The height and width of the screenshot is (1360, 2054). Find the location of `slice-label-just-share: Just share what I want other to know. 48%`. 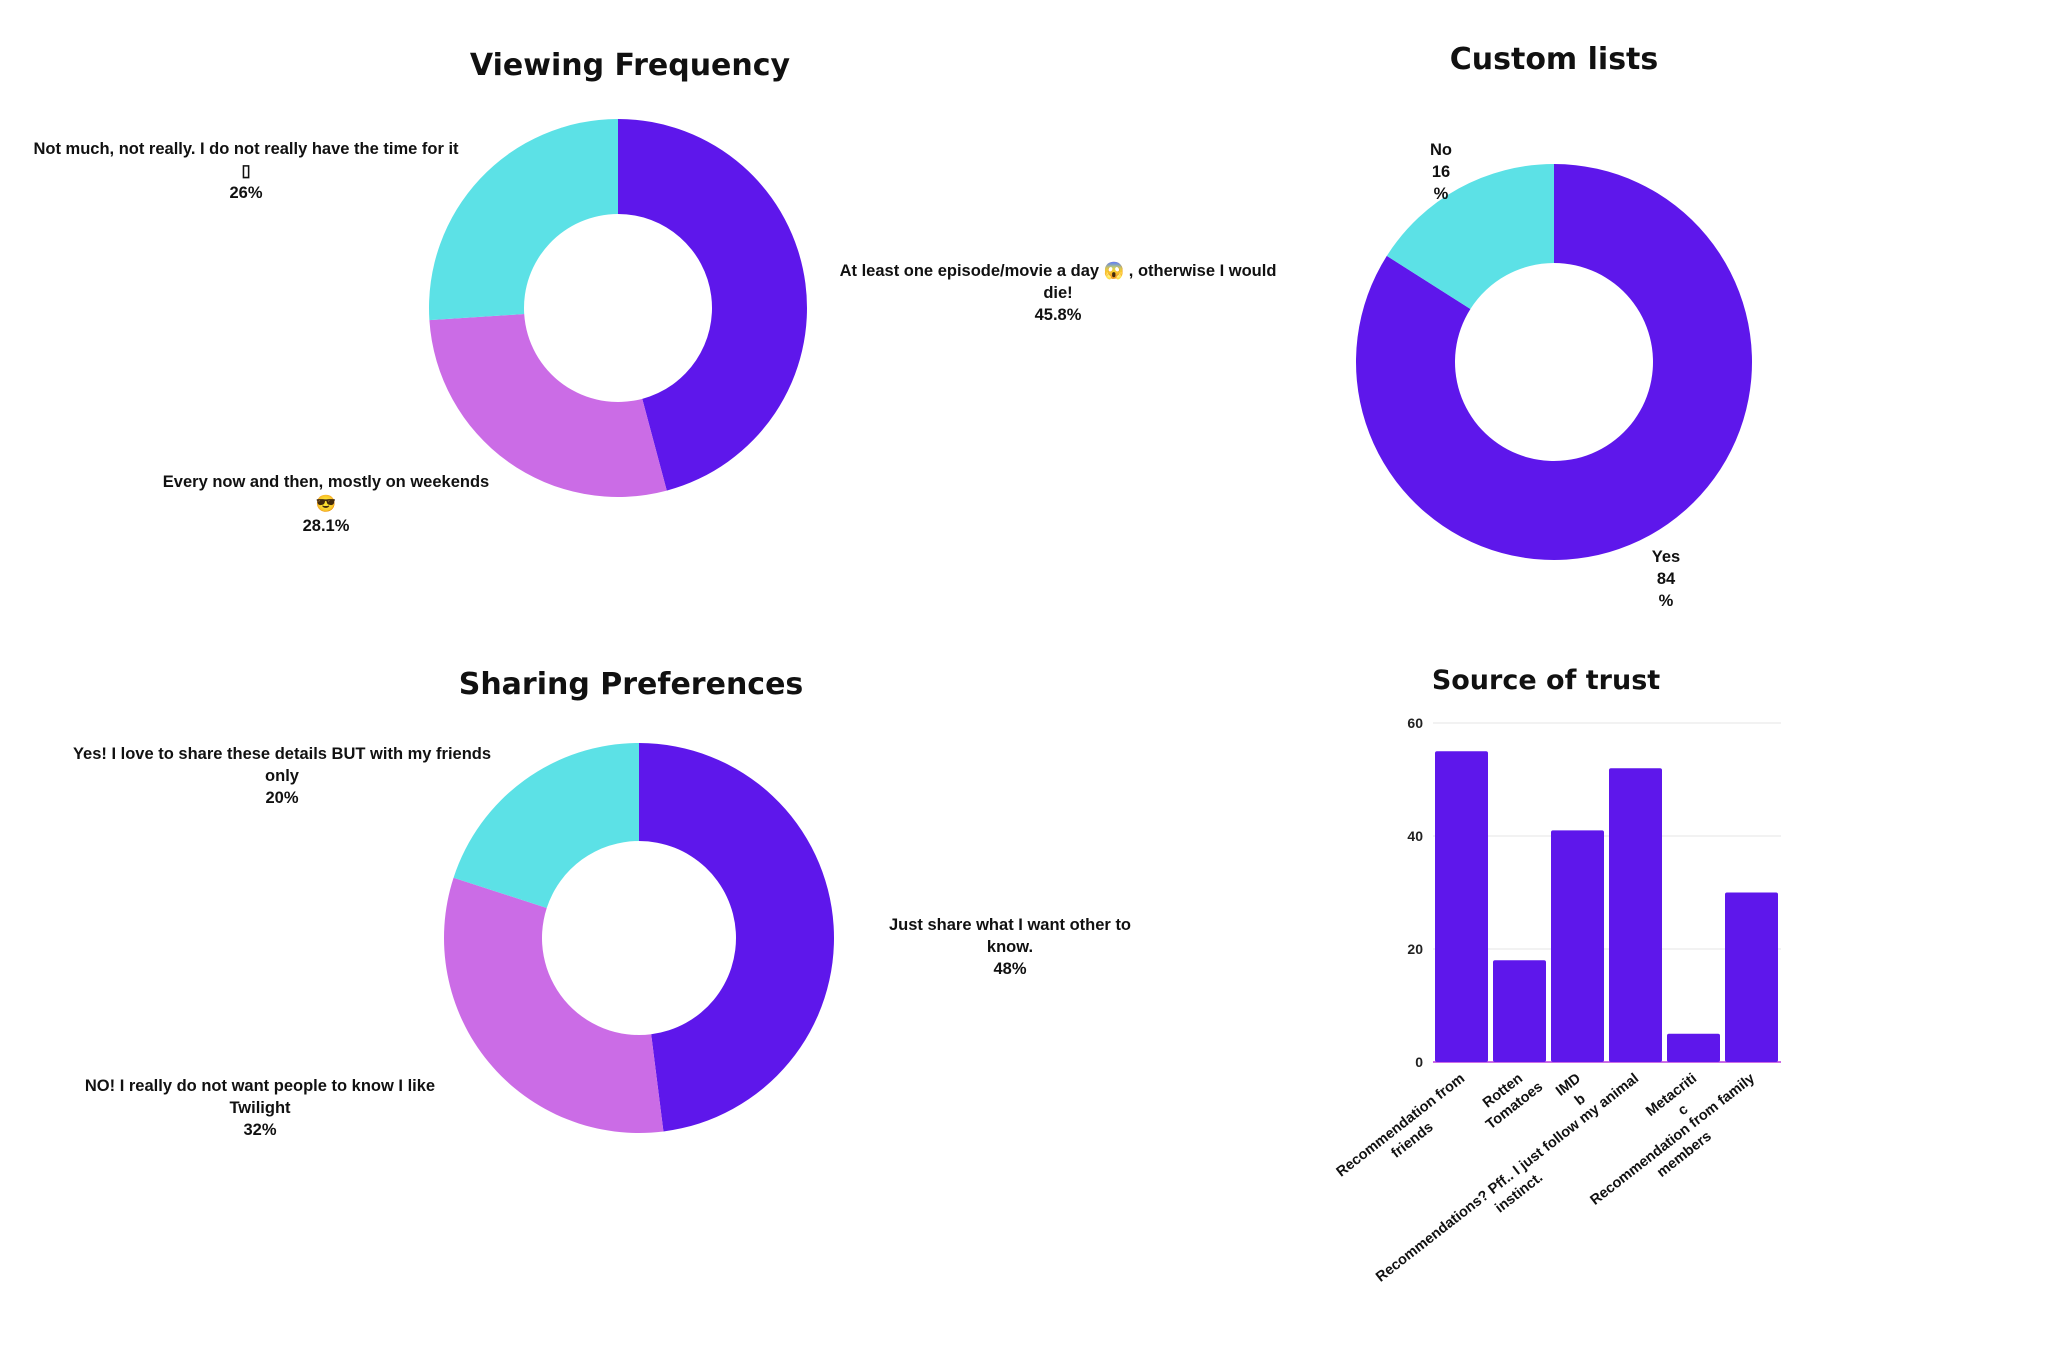

slice-label-just-share: Just share what I want other to know. 48% is located at coordinates (1010, 947).